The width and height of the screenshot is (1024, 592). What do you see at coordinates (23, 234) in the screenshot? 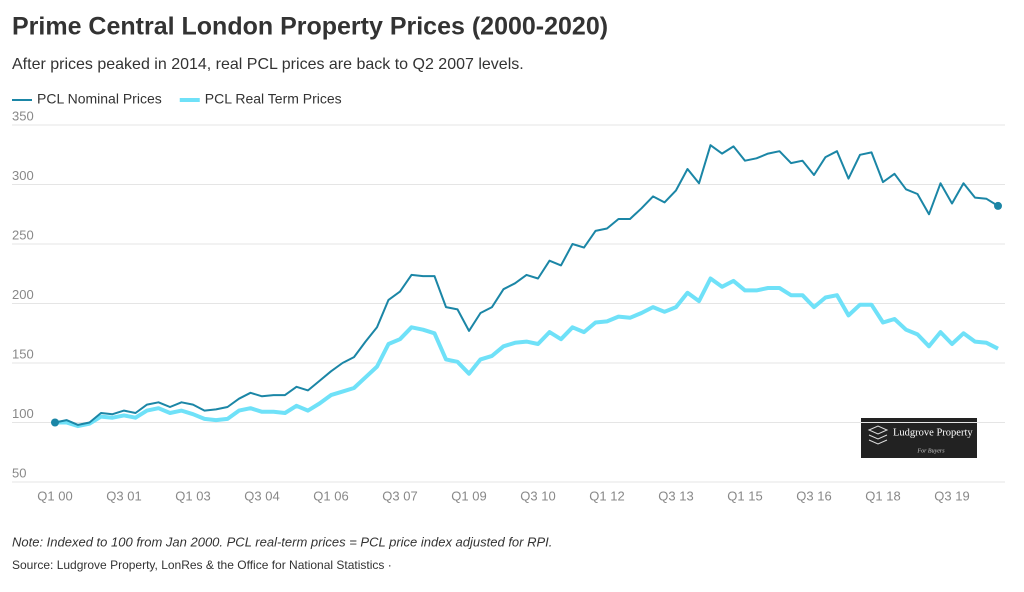
I see `y-tick-label: 250` at bounding box center [23, 234].